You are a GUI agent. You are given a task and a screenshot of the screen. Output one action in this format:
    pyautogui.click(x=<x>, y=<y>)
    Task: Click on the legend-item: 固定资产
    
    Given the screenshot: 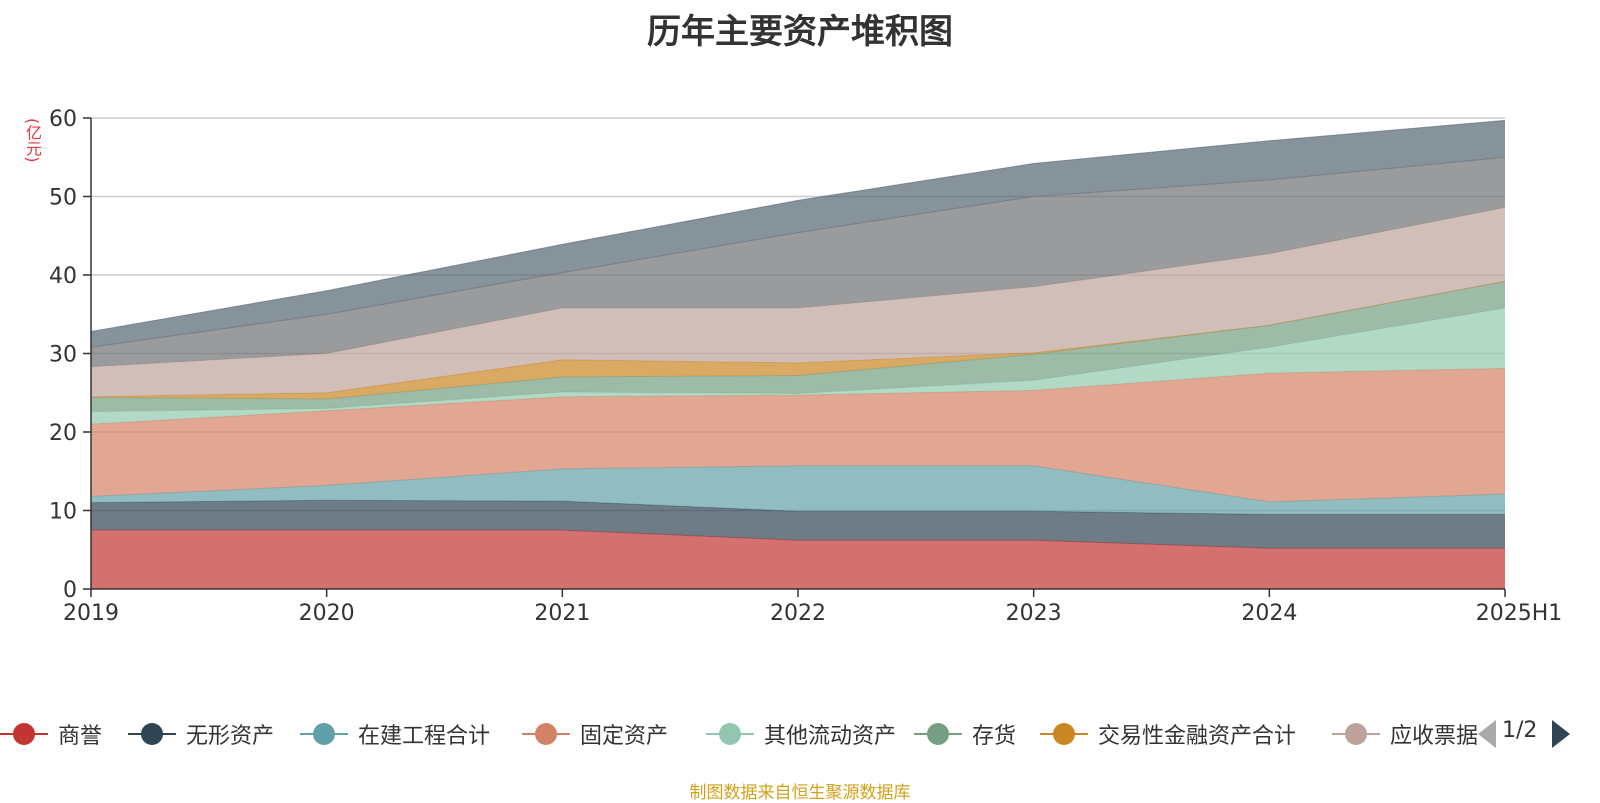 What is the action you would take?
    pyautogui.click(x=595, y=734)
    